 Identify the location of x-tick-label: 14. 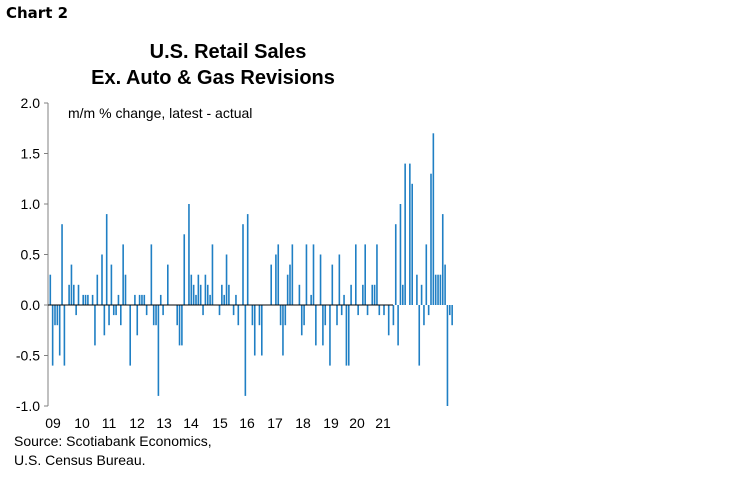
(191, 423).